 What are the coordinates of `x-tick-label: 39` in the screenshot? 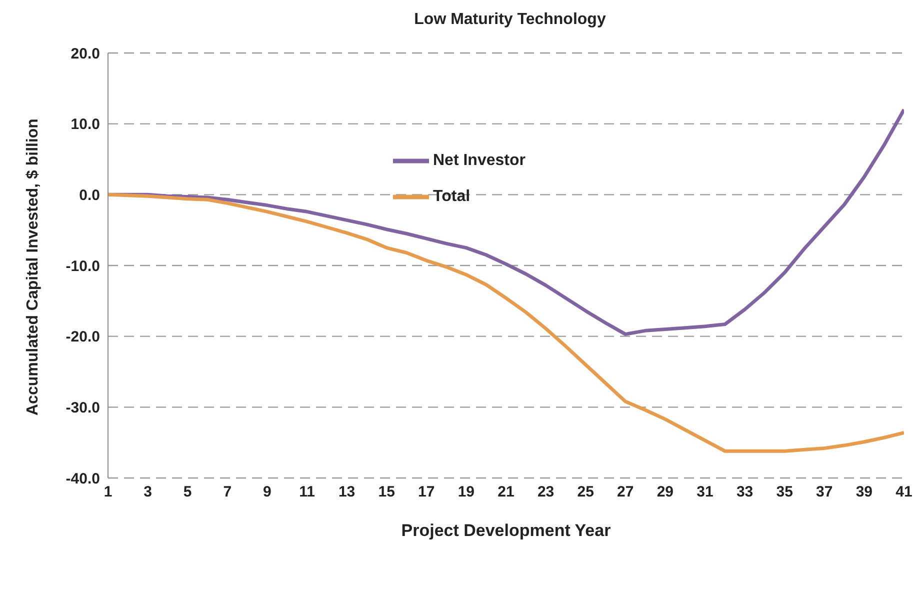 It's located at (864, 492).